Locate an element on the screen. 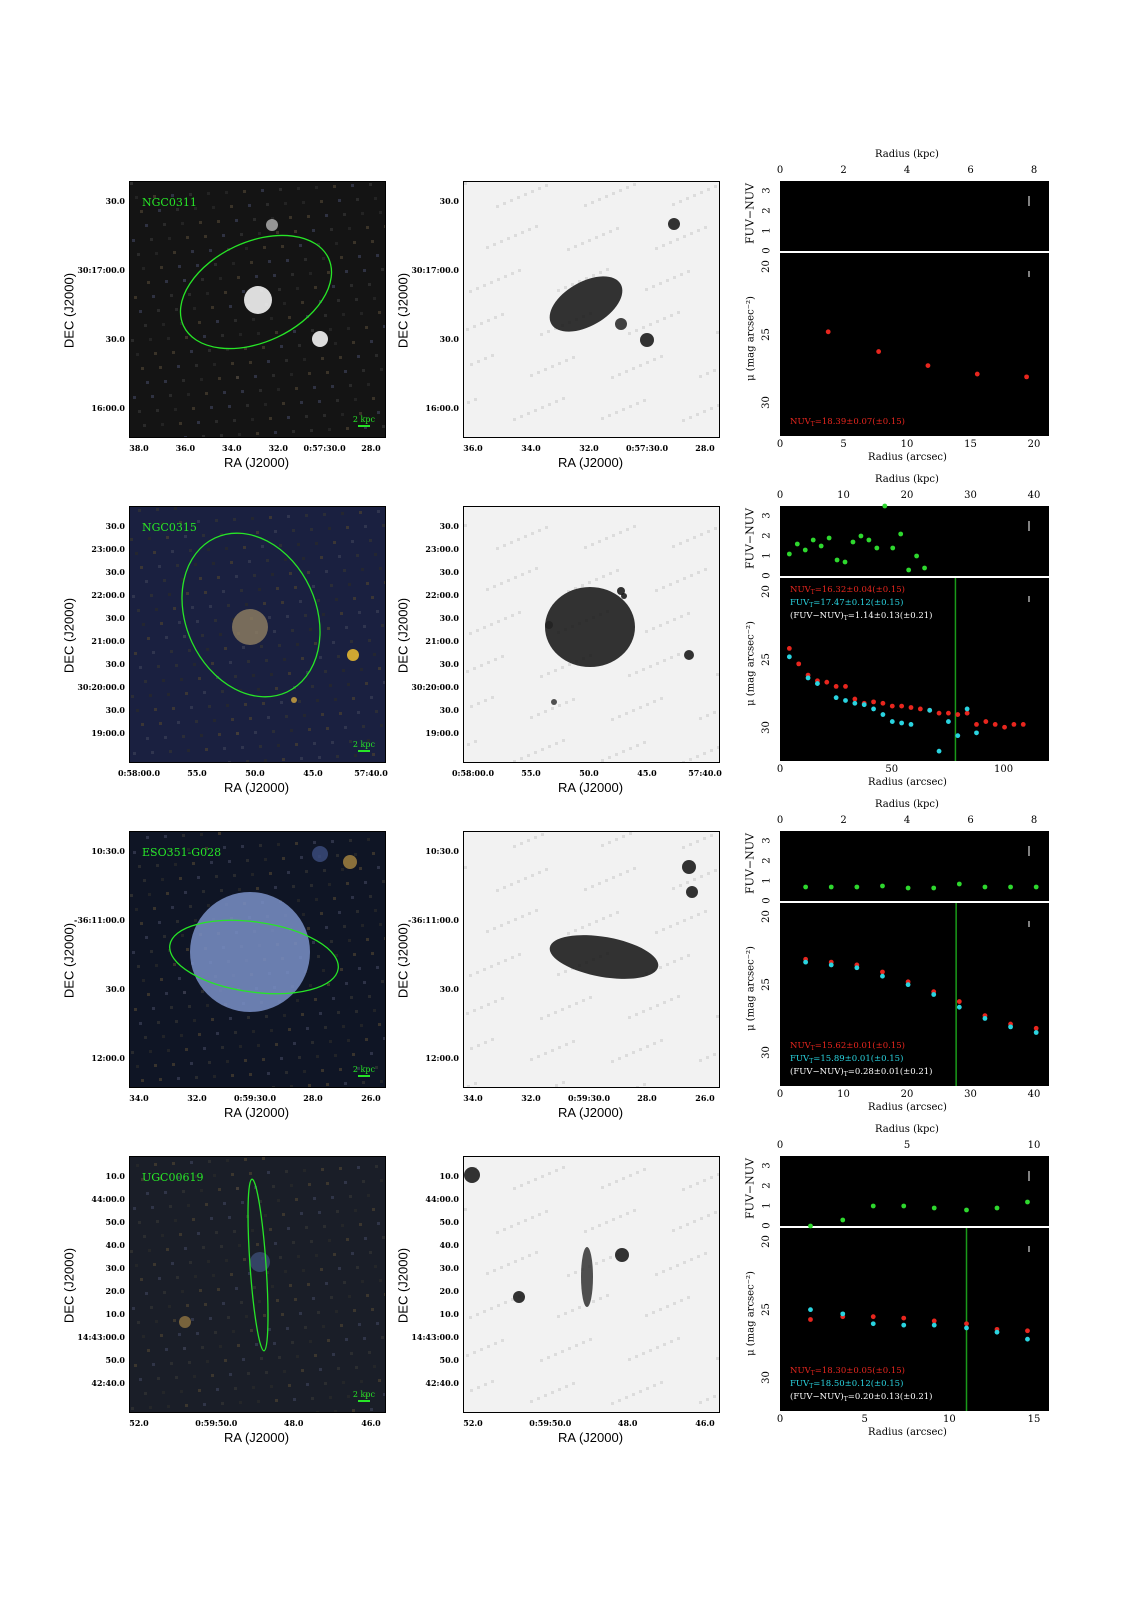 Image resolution: width=1131 pixels, height=1600 pixels. ra-tick-label: 57:40.0 is located at coordinates (371, 773).